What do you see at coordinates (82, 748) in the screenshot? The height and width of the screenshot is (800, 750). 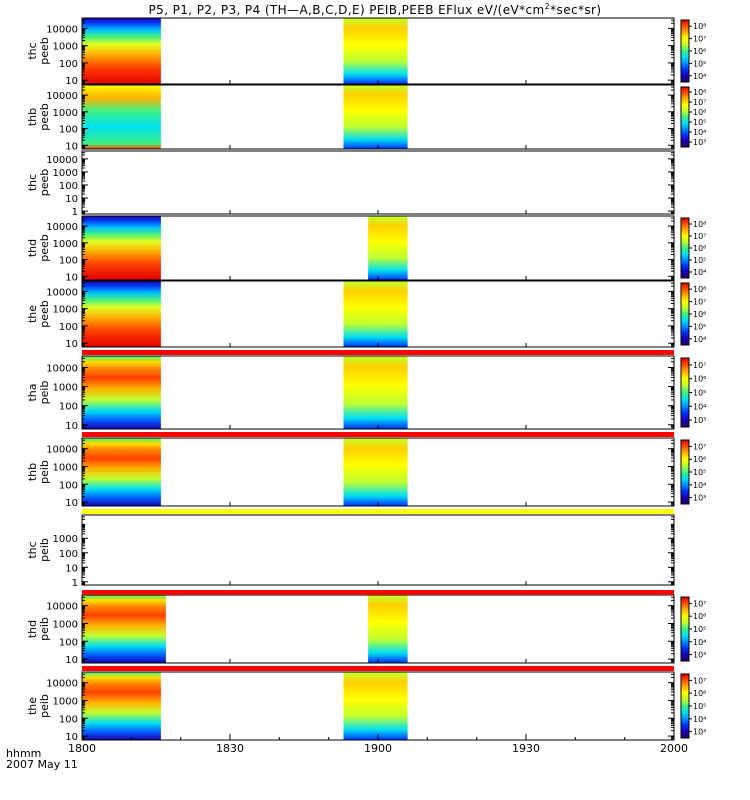 I see `x-tick-label: 1800` at bounding box center [82, 748].